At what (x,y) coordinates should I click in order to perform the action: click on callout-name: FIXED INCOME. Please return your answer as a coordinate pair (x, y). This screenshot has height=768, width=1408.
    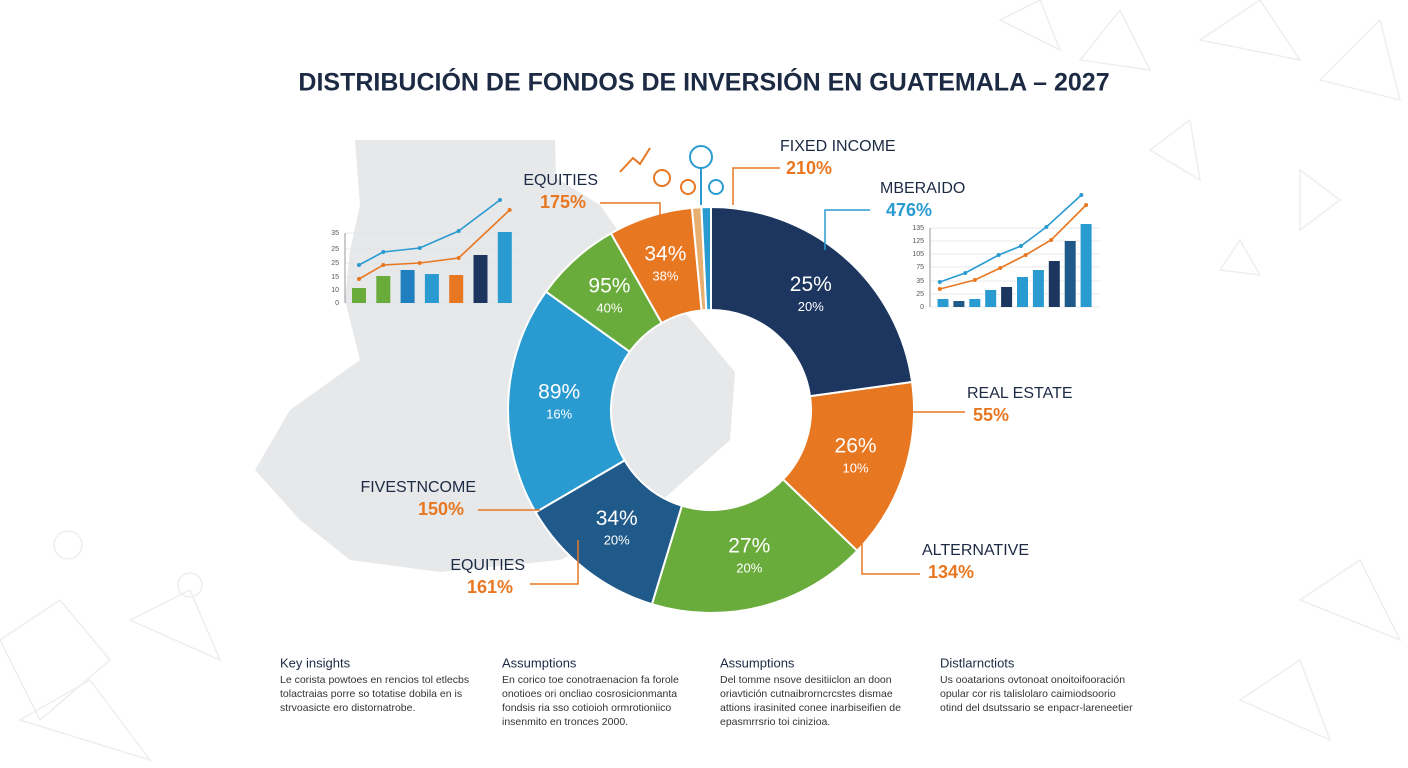
    Looking at the image, I should click on (838, 146).